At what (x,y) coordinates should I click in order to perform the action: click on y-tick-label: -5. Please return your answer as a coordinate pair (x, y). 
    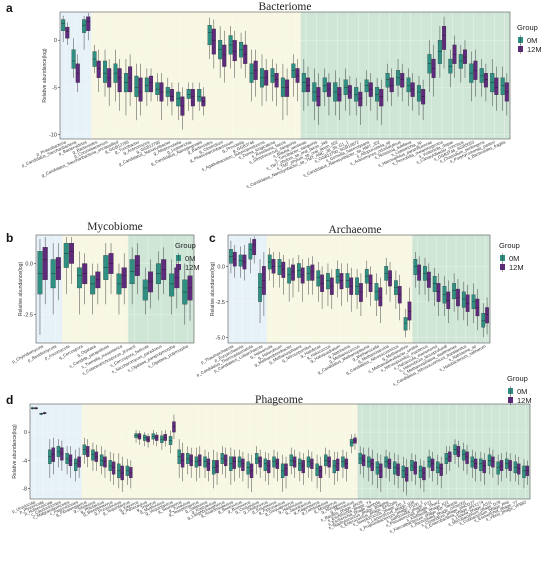
    Looking at the image, I should click on (54, 88).